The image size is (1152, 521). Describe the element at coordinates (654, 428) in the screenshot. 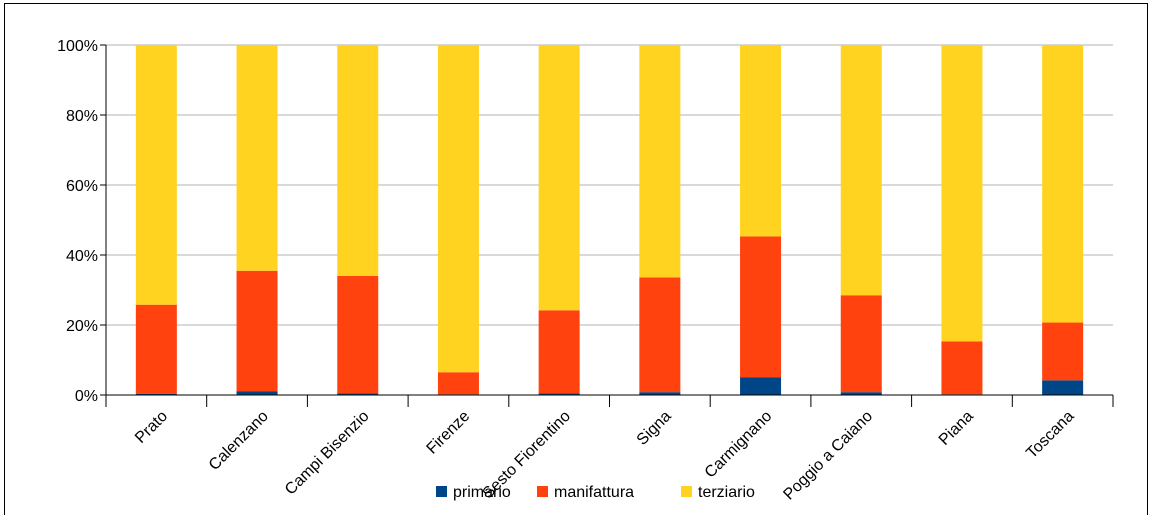

I see `x-tick-label: Signa` at that location.